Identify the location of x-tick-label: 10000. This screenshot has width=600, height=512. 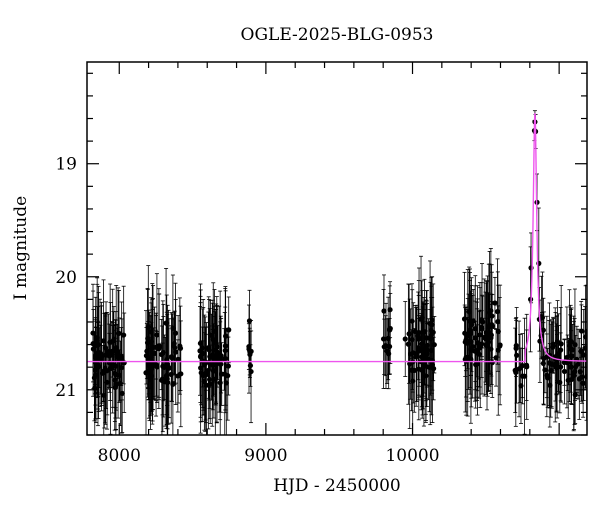
(412, 456).